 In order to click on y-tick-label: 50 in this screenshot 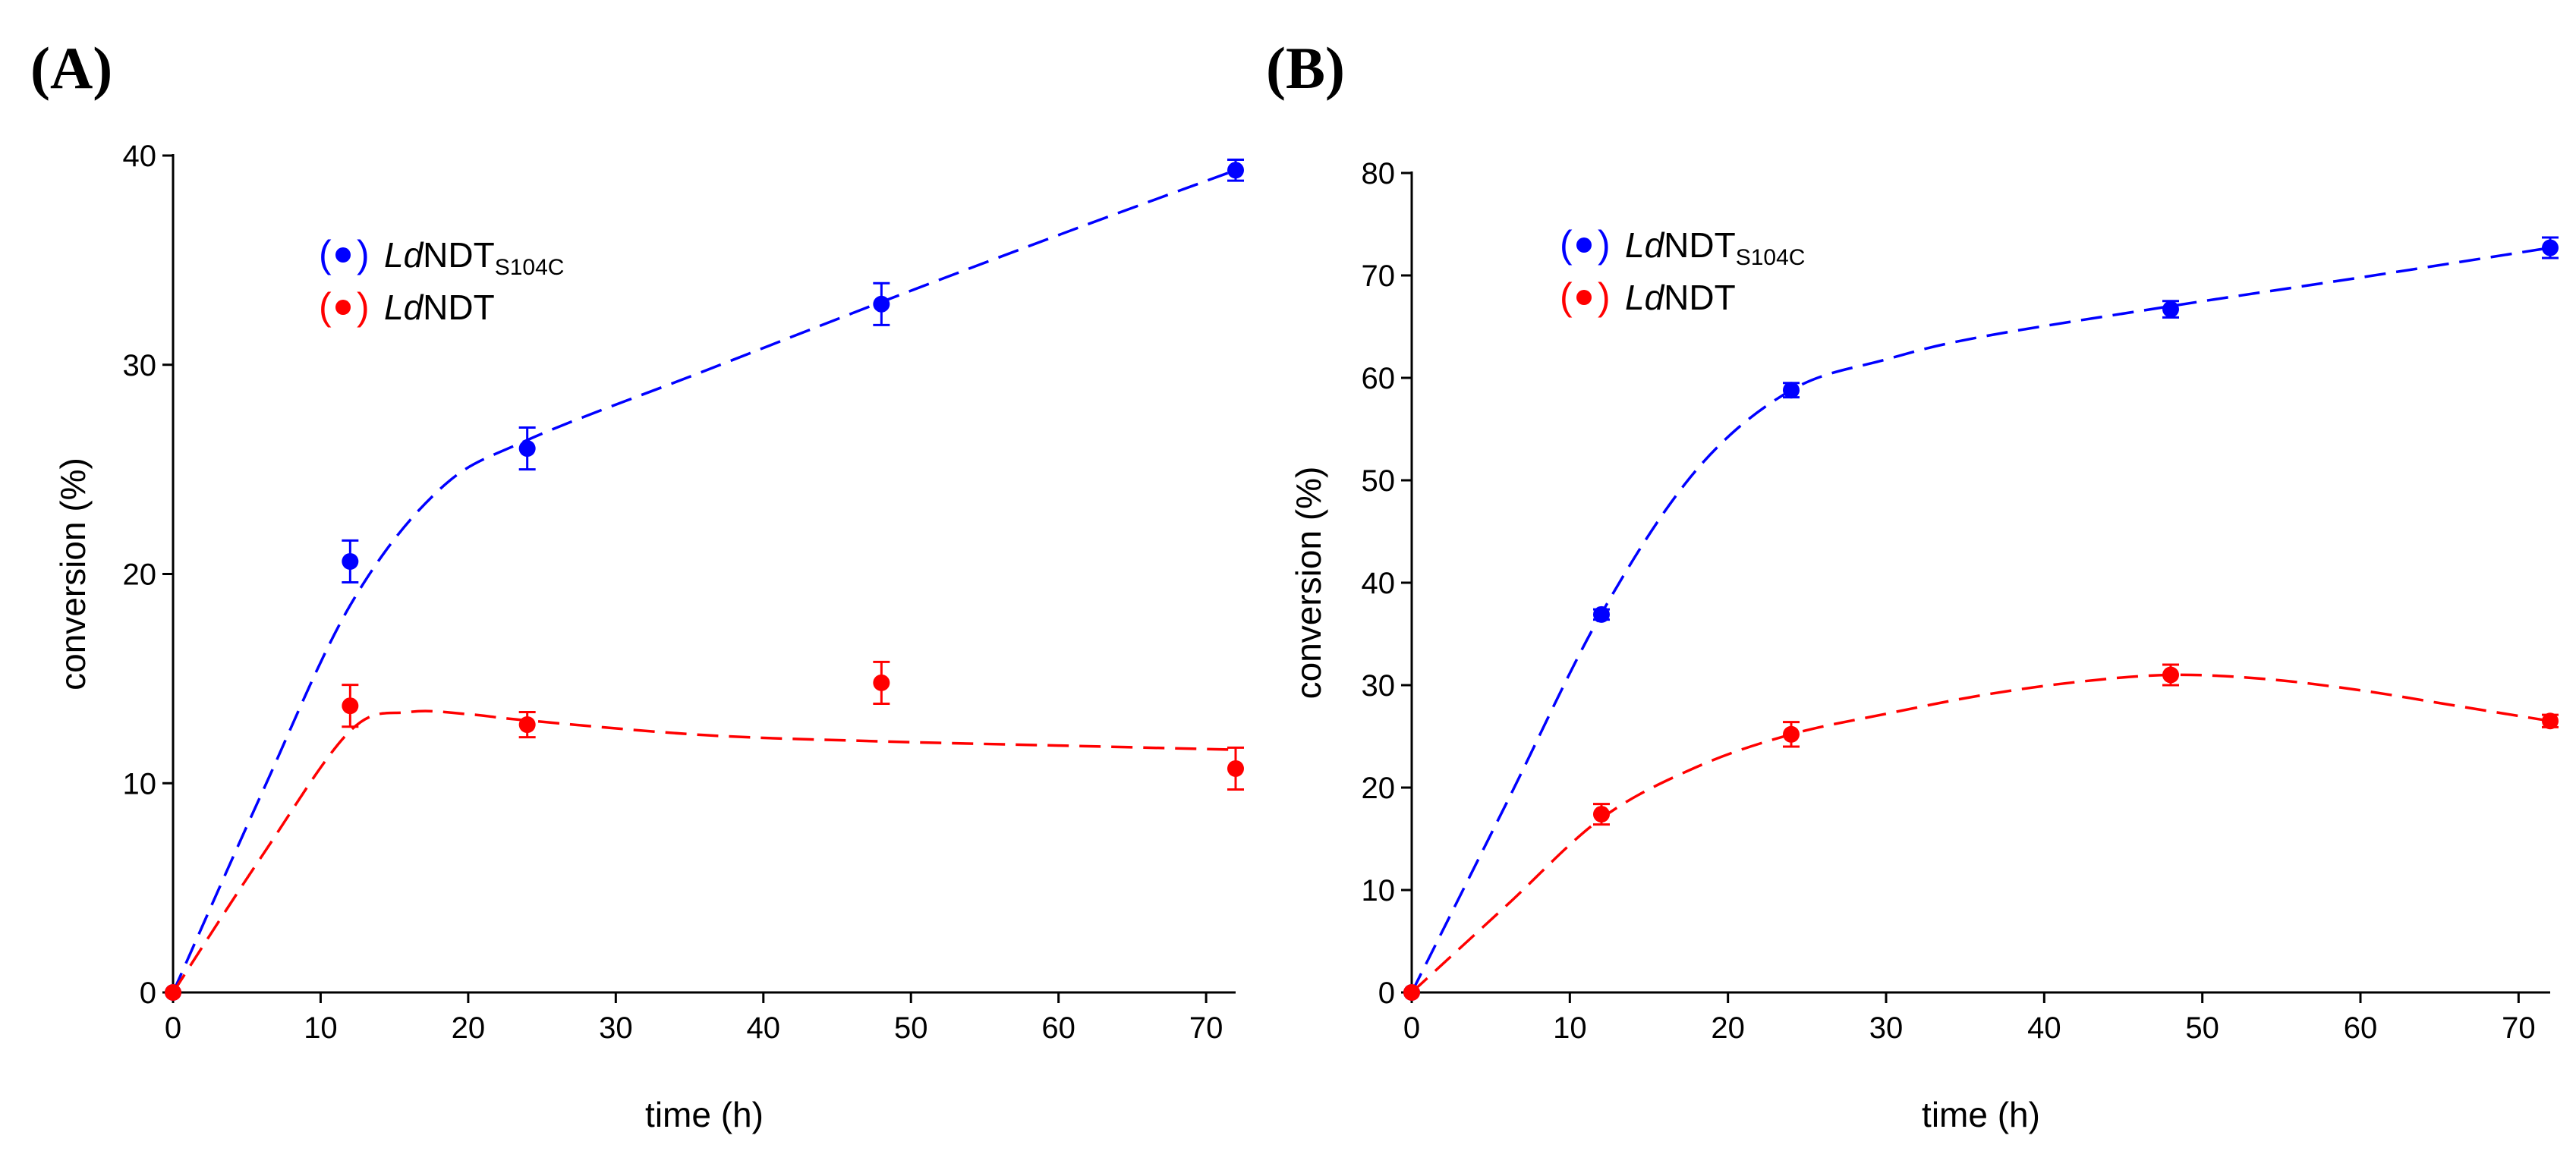, I will do `click(1379, 481)`.